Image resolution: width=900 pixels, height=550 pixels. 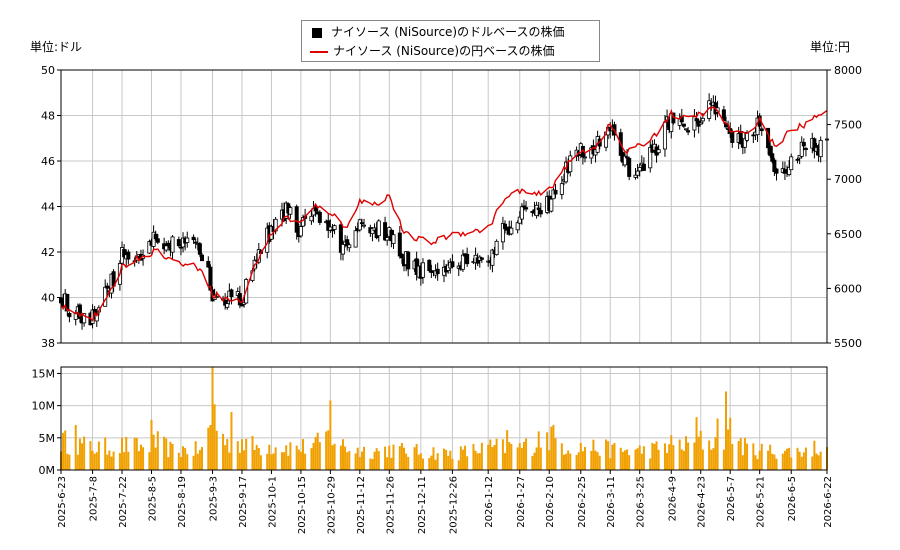 What do you see at coordinates (62, 502) in the screenshot?
I see `x-axis-tick-label: 2025-6-23` at bounding box center [62, 502].